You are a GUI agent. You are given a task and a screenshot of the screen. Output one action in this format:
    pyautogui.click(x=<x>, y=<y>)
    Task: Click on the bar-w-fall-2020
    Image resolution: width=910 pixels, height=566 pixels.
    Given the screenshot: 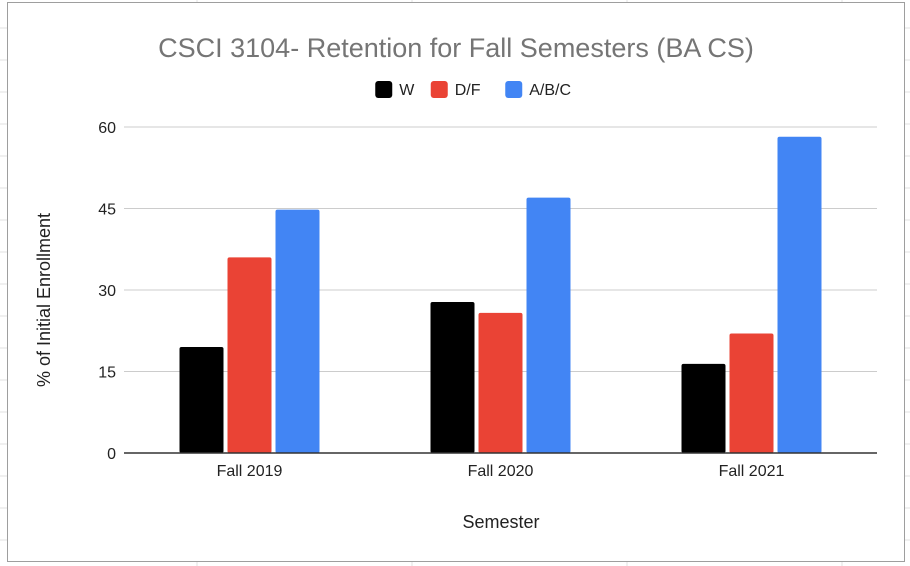 What is the action you would take?
    pyautogui.click(x=452, y=377)
    